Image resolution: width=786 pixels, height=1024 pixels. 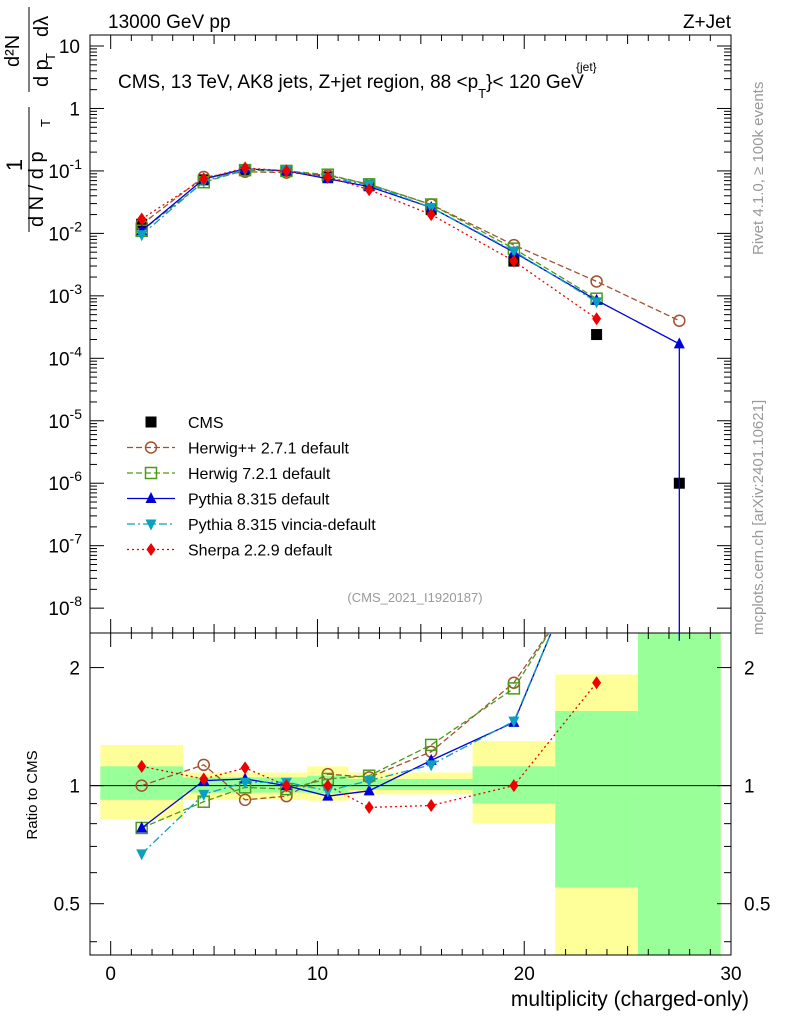 I want to click on y-tick-base: 1, so click(x=74, y=109).